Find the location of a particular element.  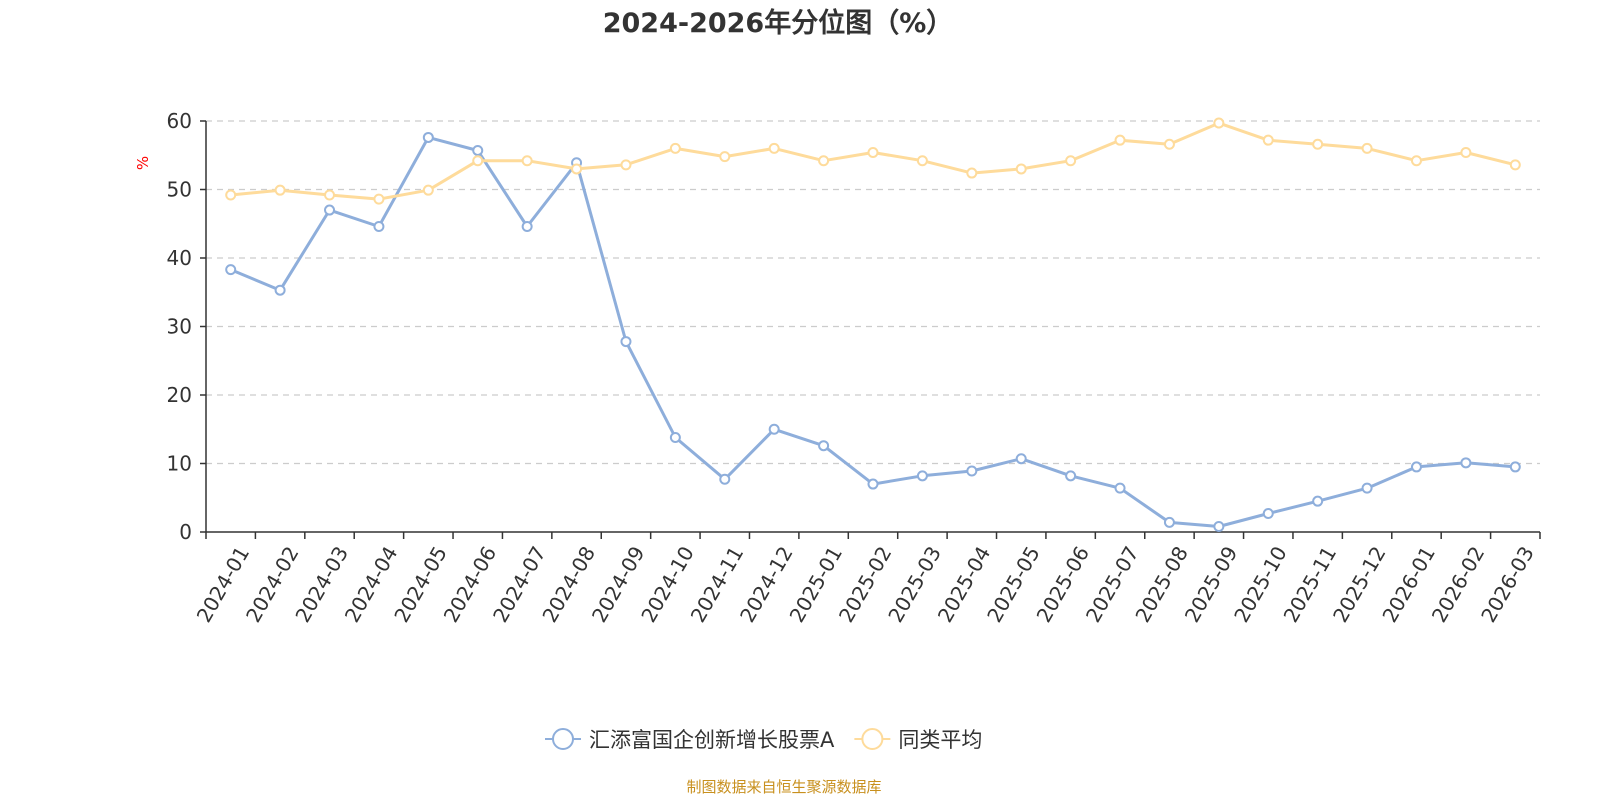

legend-item: 汇添富国企创新增长股票A is located at coordinates (690, 740).